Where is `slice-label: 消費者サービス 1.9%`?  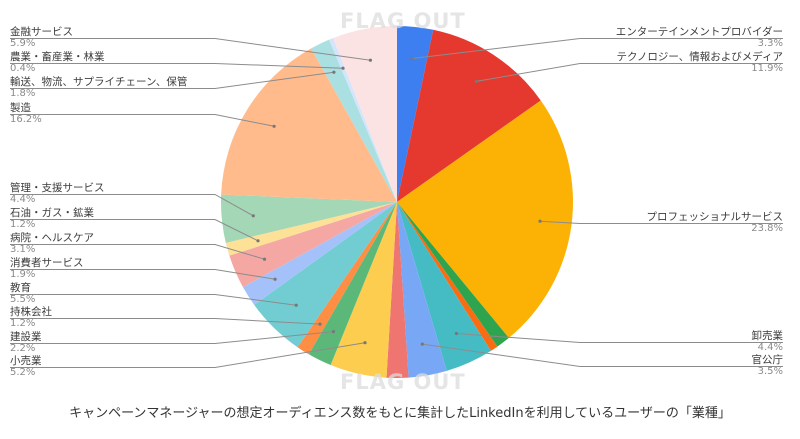
slice-label: 消費者サービス 1.9% is located at coordinates (47, 268).